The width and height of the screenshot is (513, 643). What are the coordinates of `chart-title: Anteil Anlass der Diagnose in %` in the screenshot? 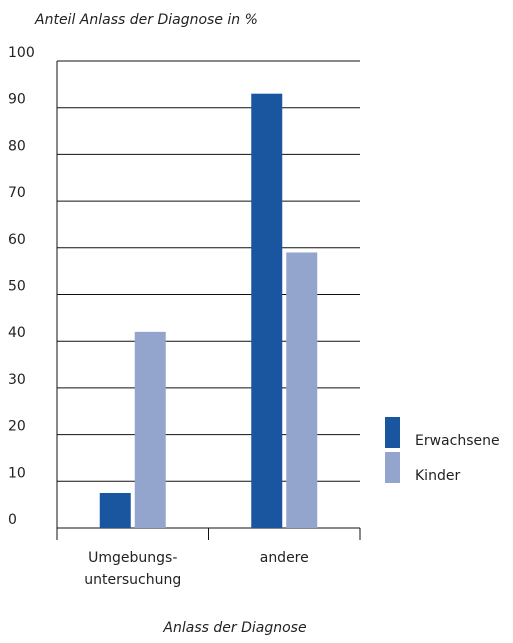 It's located at (146, 20).